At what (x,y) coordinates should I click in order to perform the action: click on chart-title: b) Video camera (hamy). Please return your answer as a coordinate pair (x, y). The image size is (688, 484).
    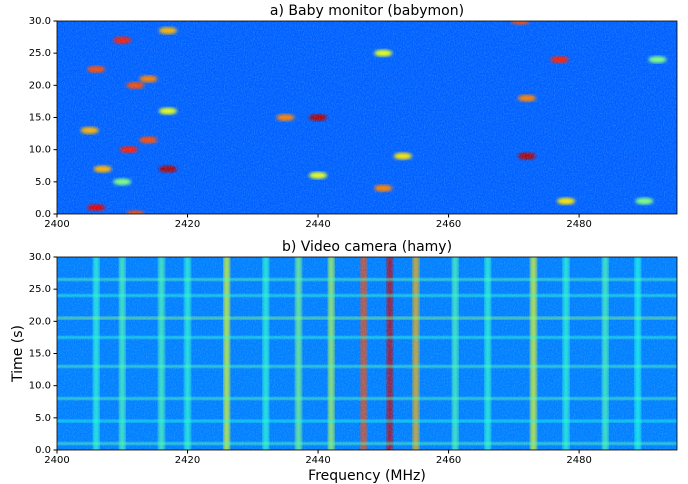
    Looking at the image, I should click on (367, 247).